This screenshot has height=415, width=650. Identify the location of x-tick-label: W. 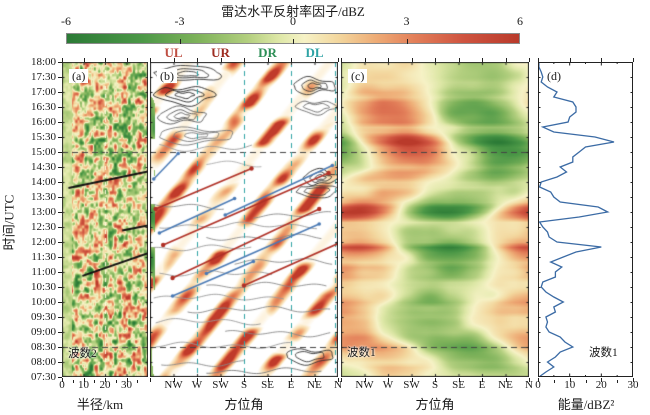
(388, 385).